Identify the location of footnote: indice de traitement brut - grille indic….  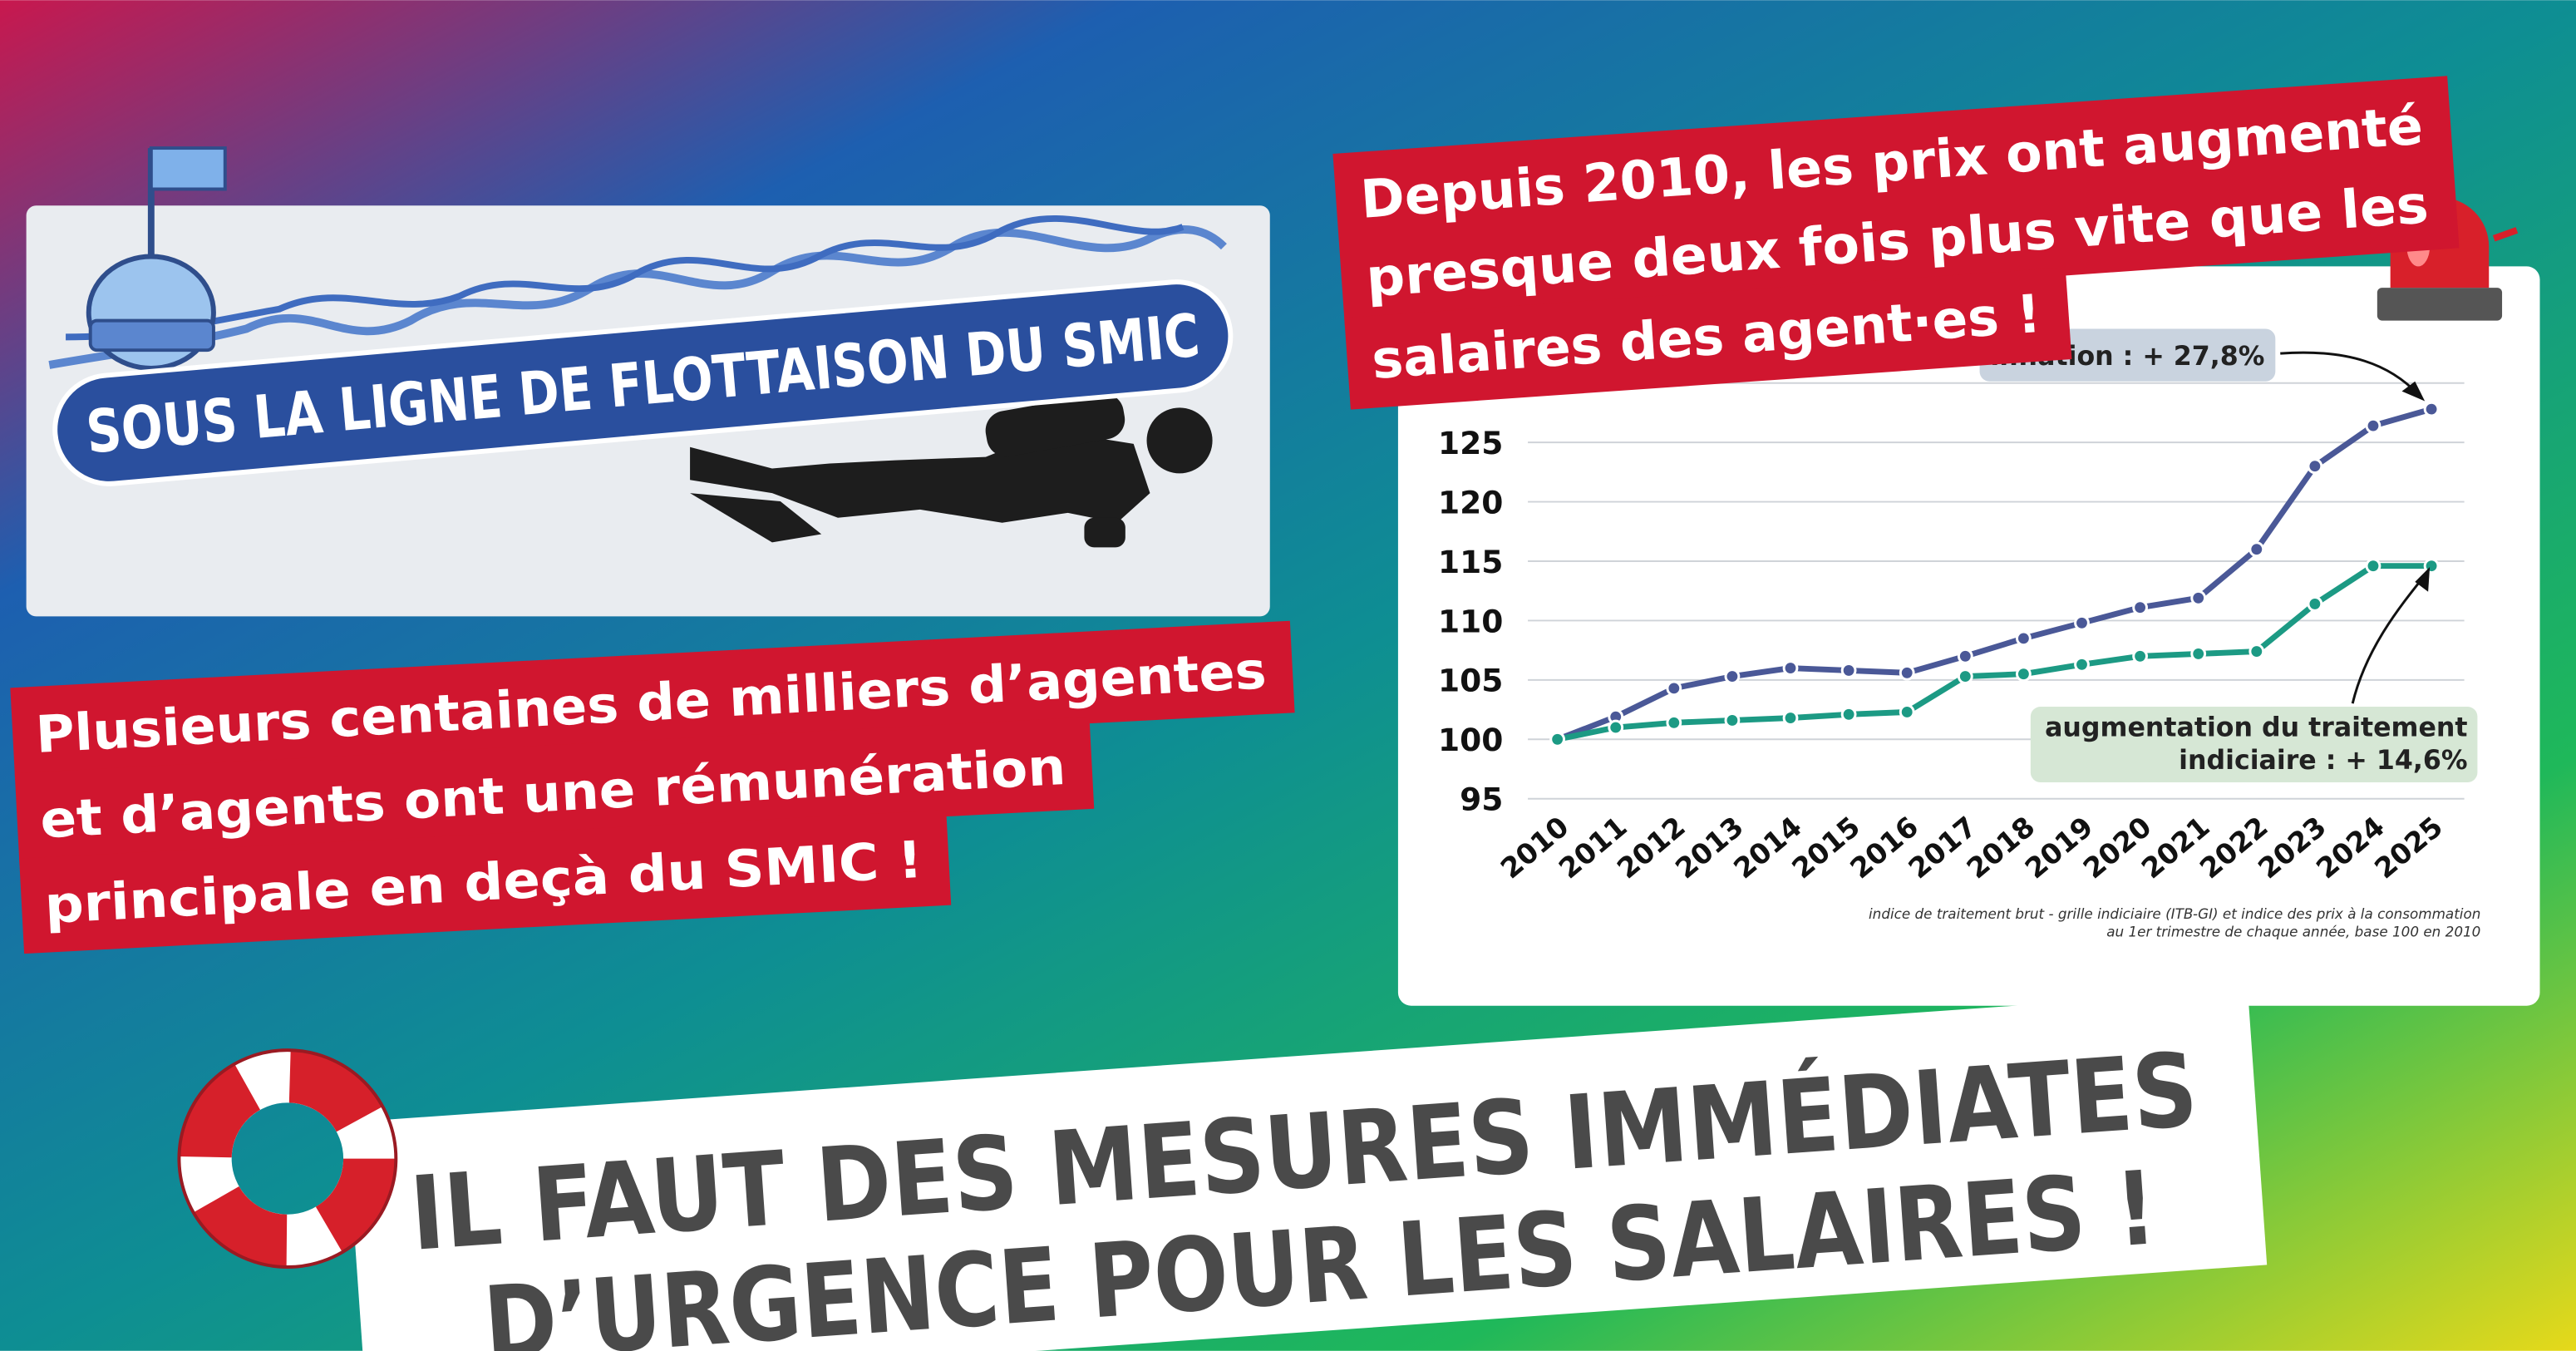
(2174, 913).